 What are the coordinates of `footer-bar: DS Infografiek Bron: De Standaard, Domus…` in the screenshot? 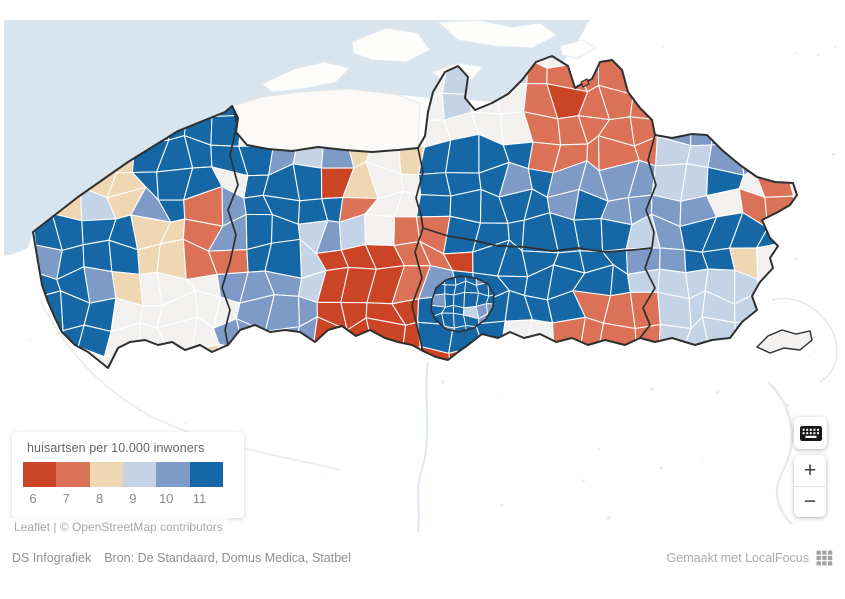 It's located at (422, 558).